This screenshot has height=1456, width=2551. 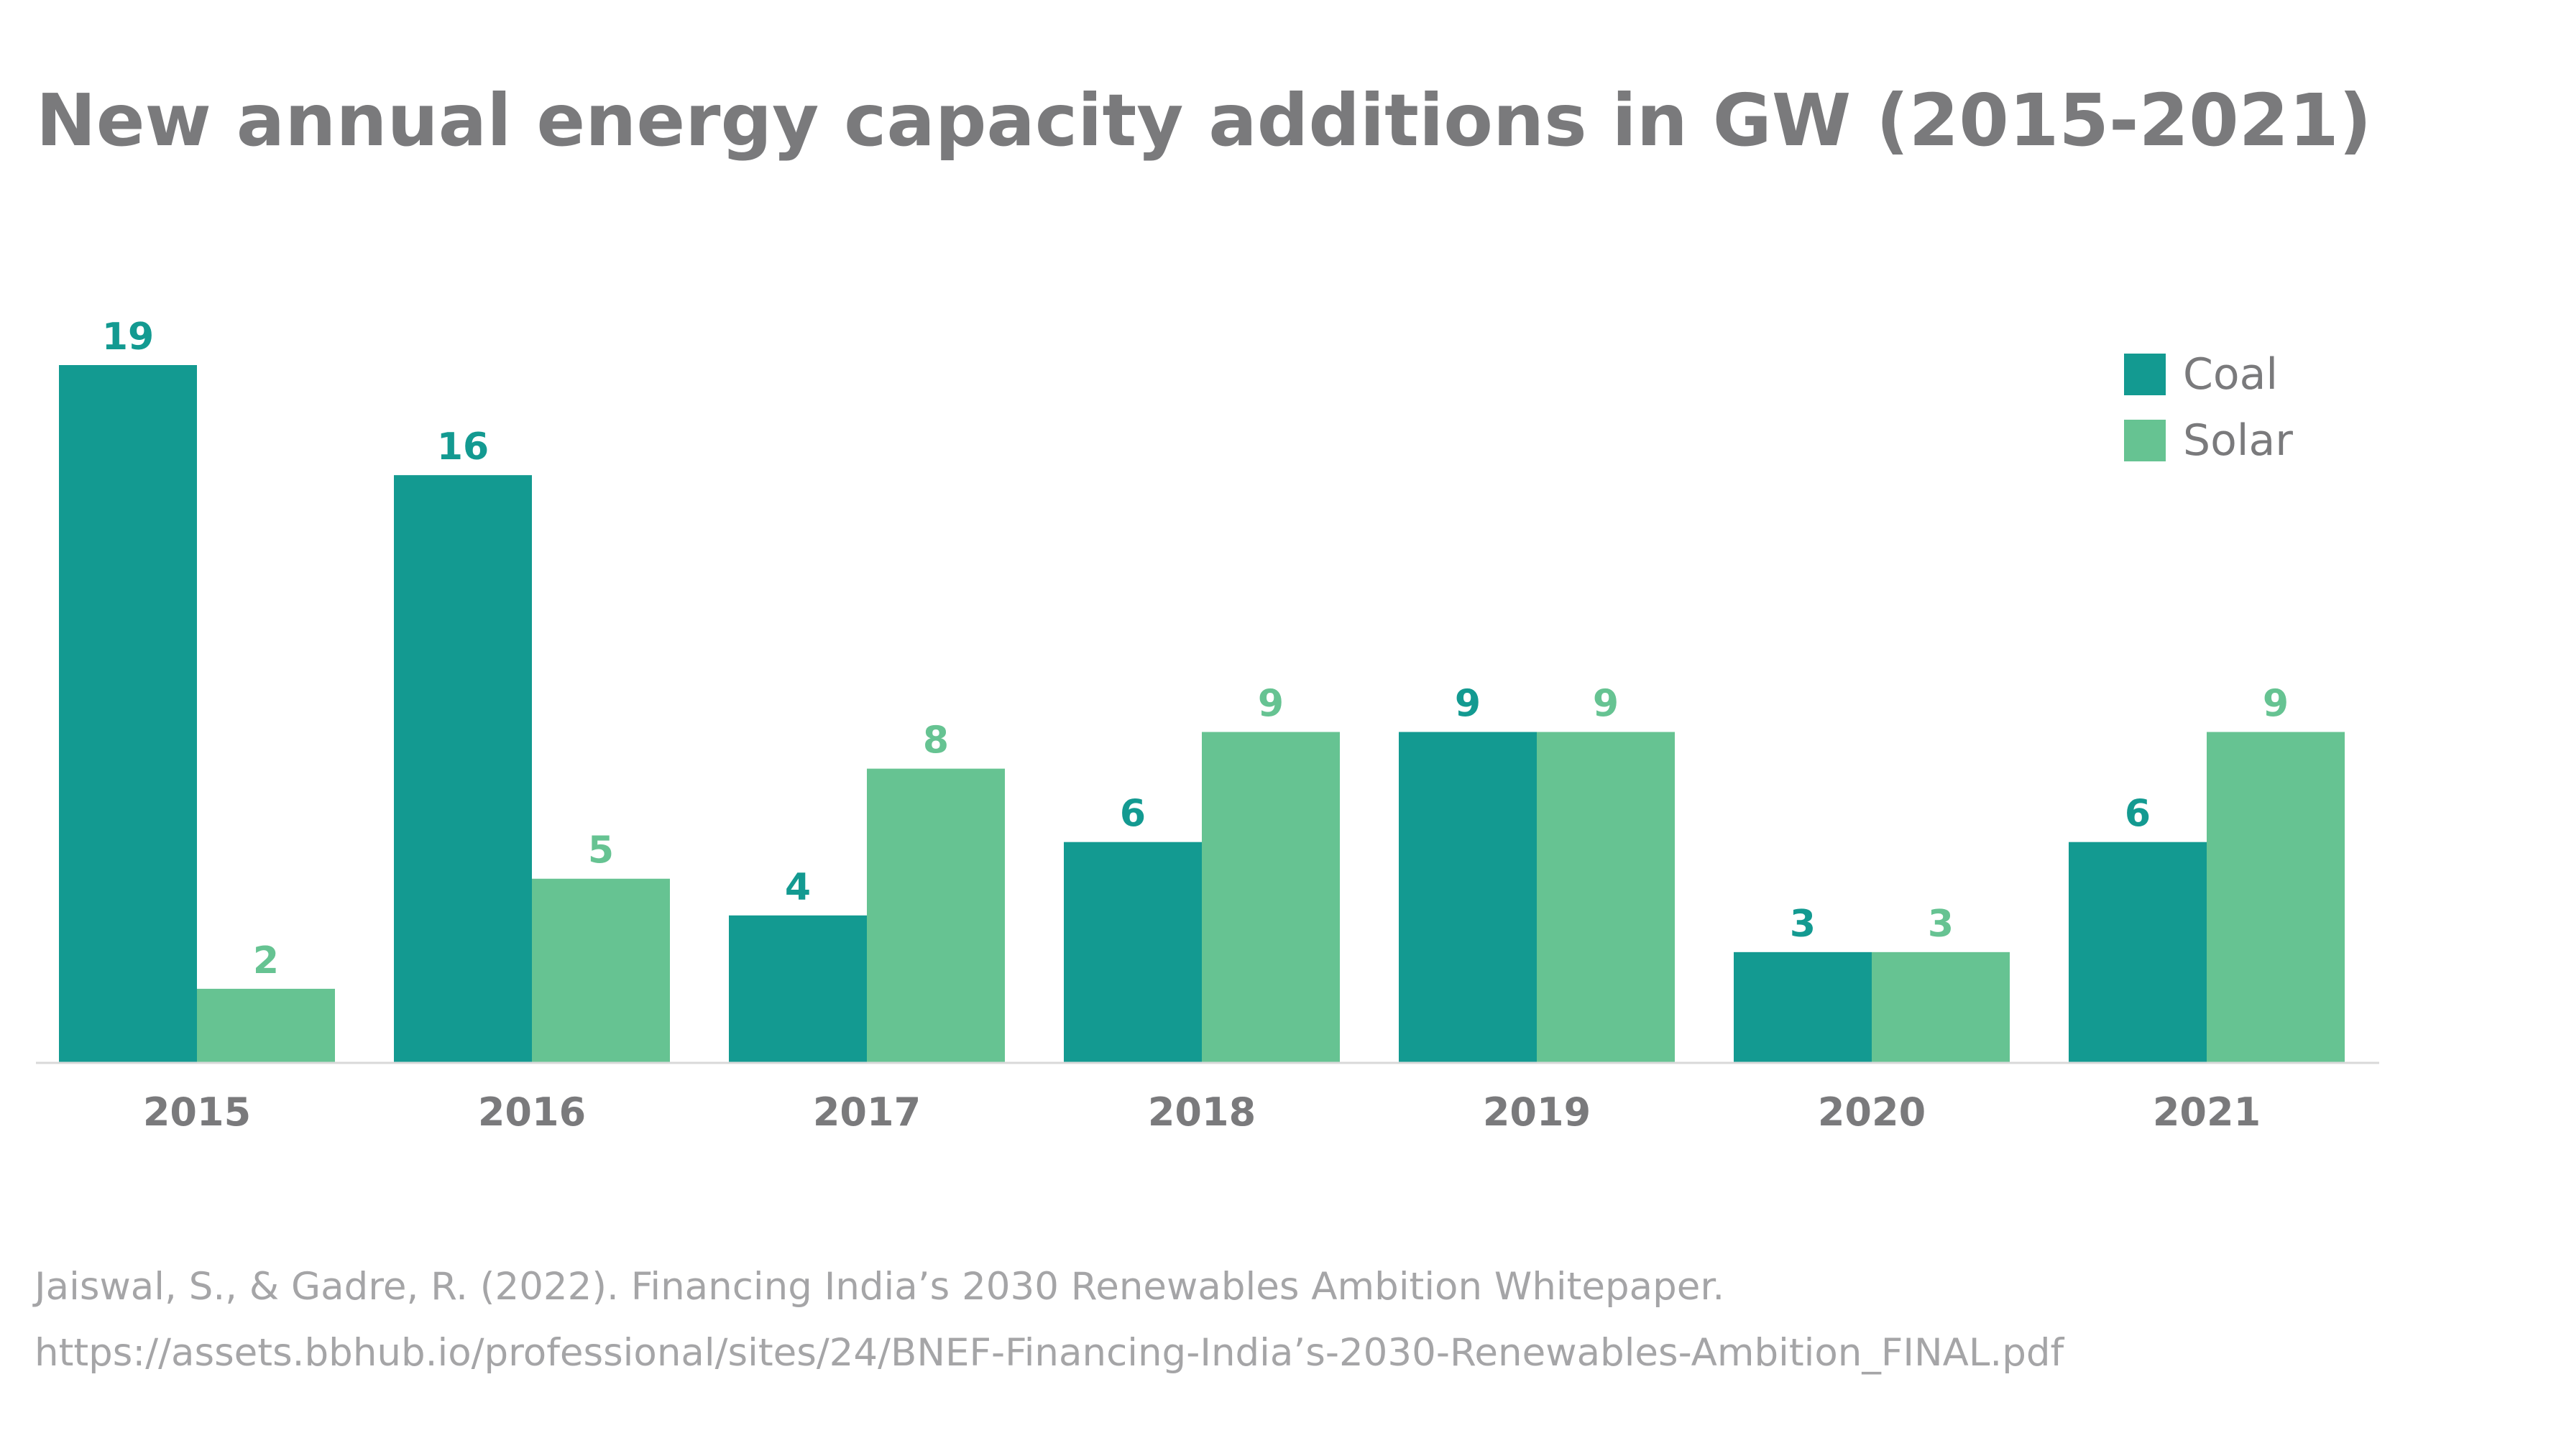 What do you see at coordinates (1941, 924) in the screenshot?
I see `data-label-solar-2020: 3` at bounding box center [1941, 924].